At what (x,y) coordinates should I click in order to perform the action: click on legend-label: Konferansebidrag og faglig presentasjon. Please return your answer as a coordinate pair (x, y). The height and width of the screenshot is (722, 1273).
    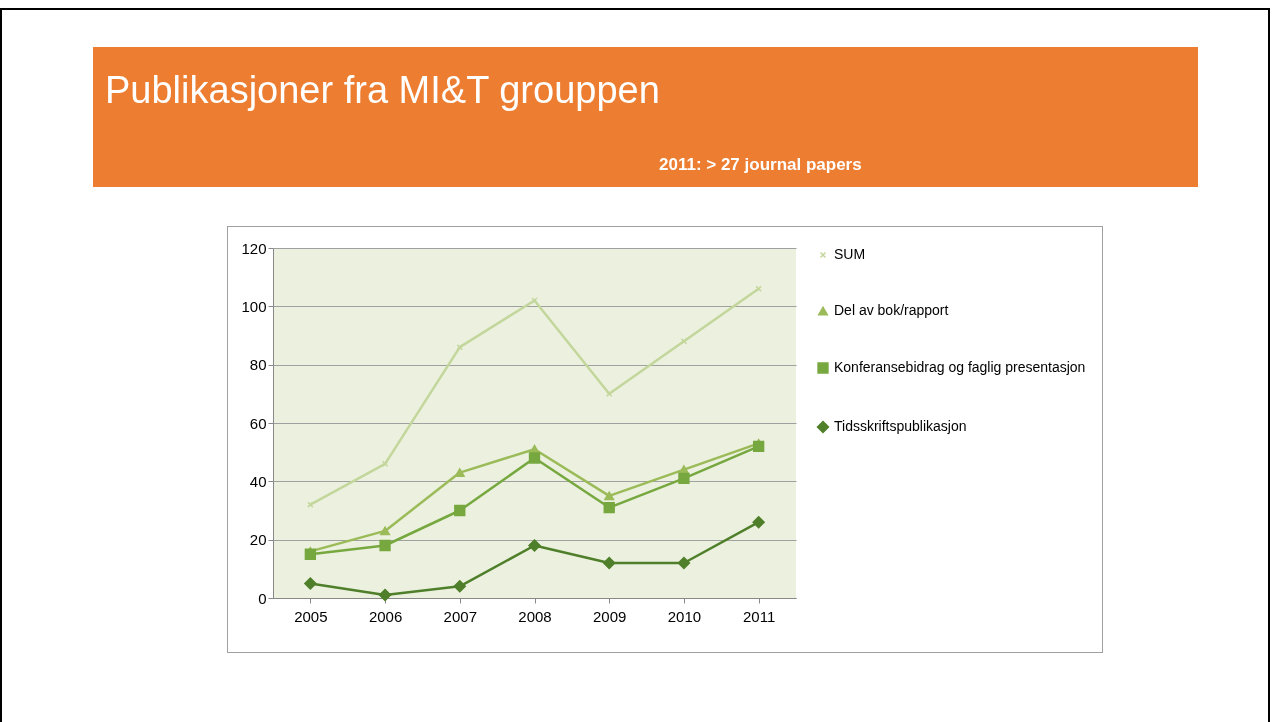
    Looking at the image, I should click on (960, 367).